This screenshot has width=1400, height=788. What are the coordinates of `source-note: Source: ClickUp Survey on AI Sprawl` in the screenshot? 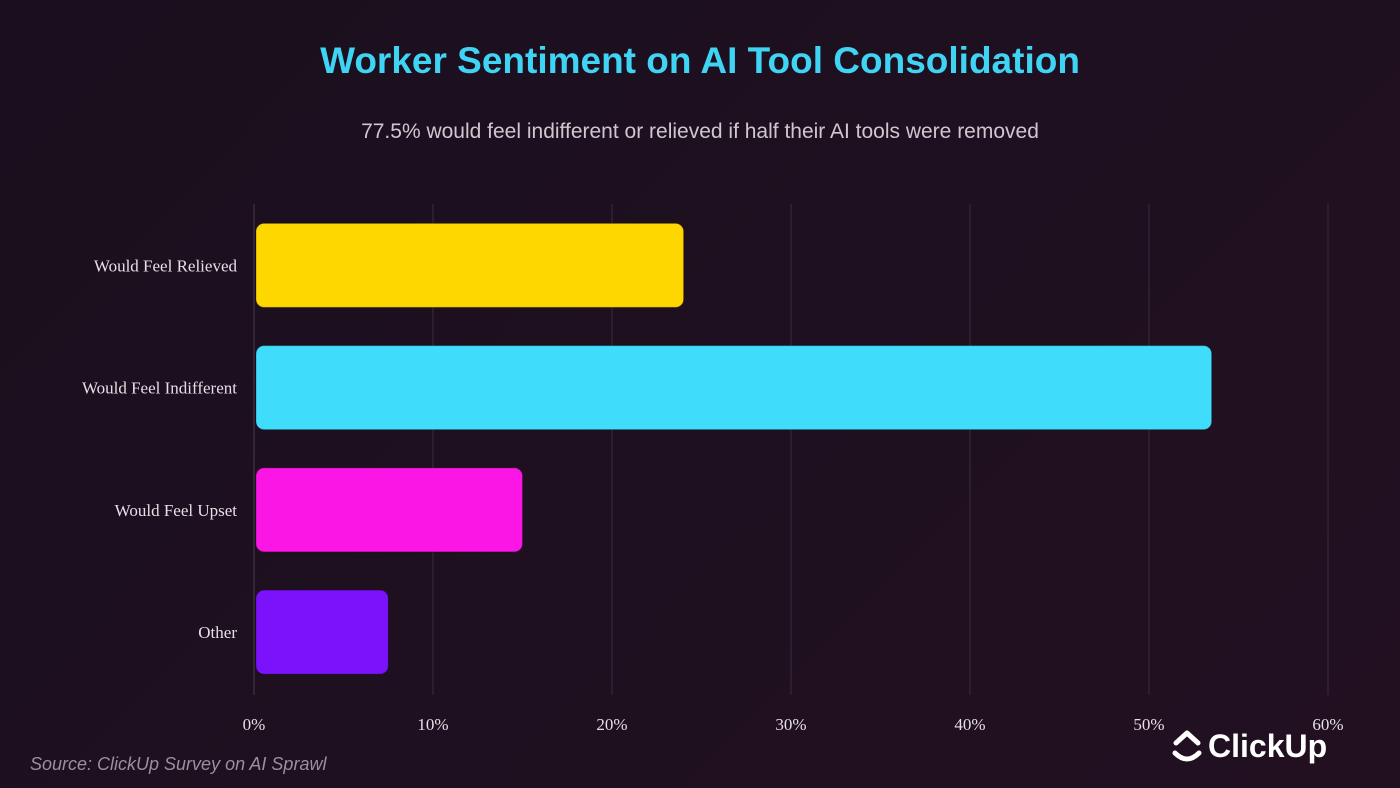 It's located at (178, 764).